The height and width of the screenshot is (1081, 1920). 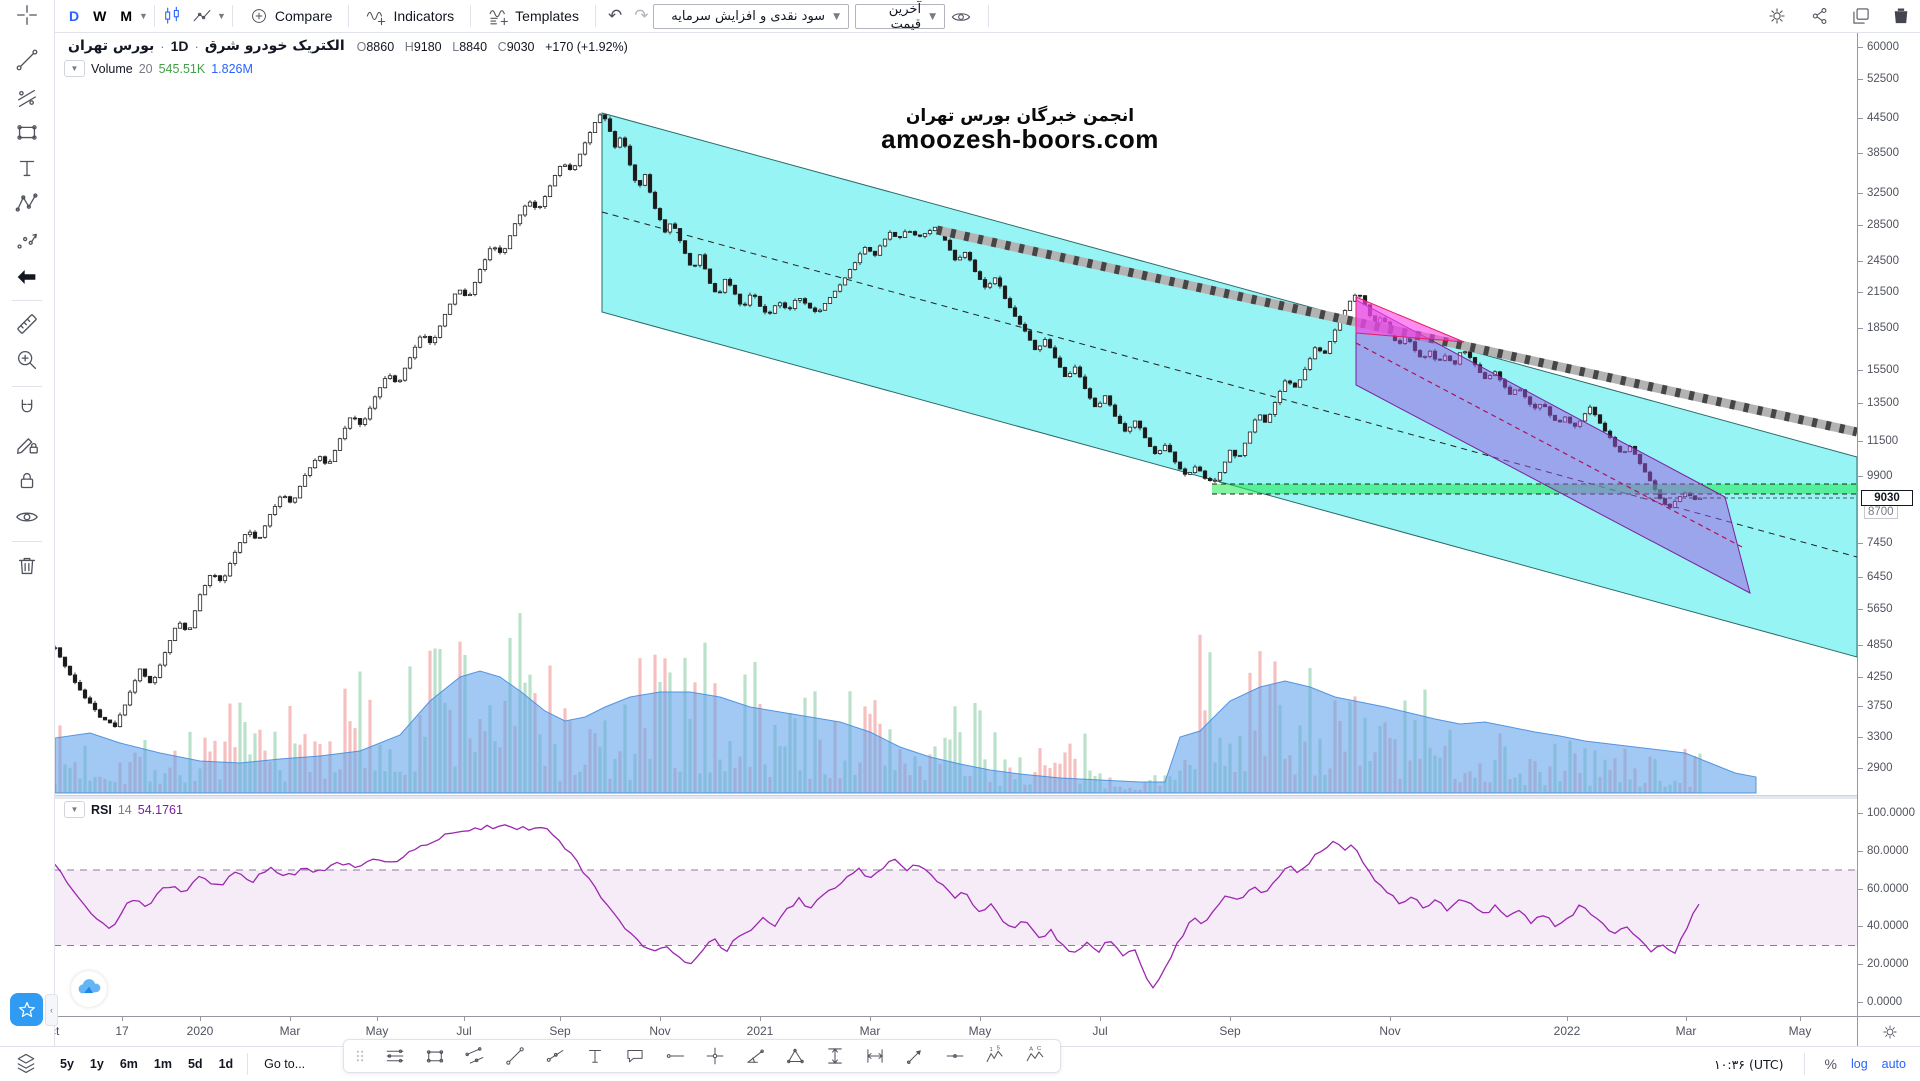 I want to click on dividend-mode-dropdown: ▼ سود نقدی و افزایش سرمایه, so click(x=751, y=16).